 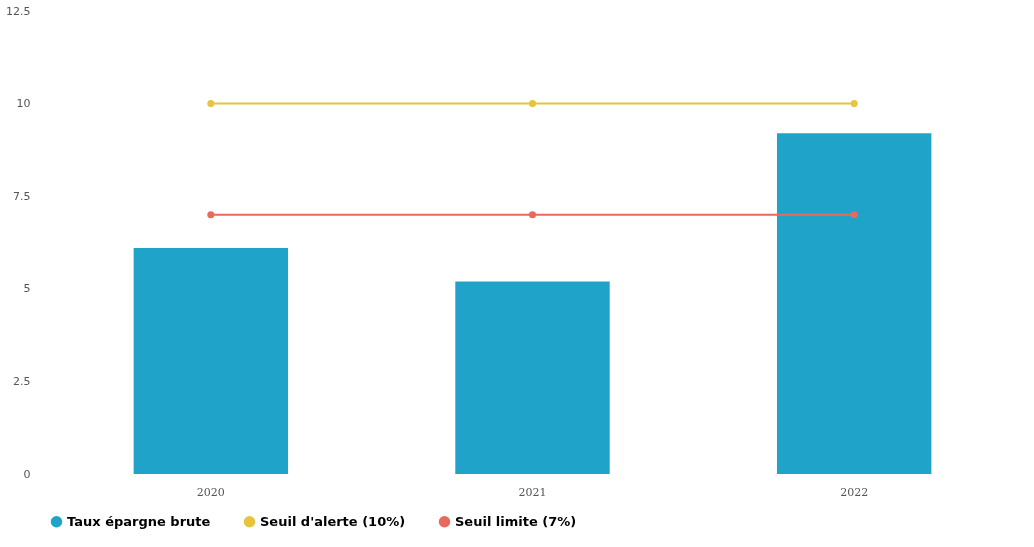 What do you see at coordinates (27, 474) in the screenshot?
I see `y-tick-label: 0` at bounding box center [27, 474].